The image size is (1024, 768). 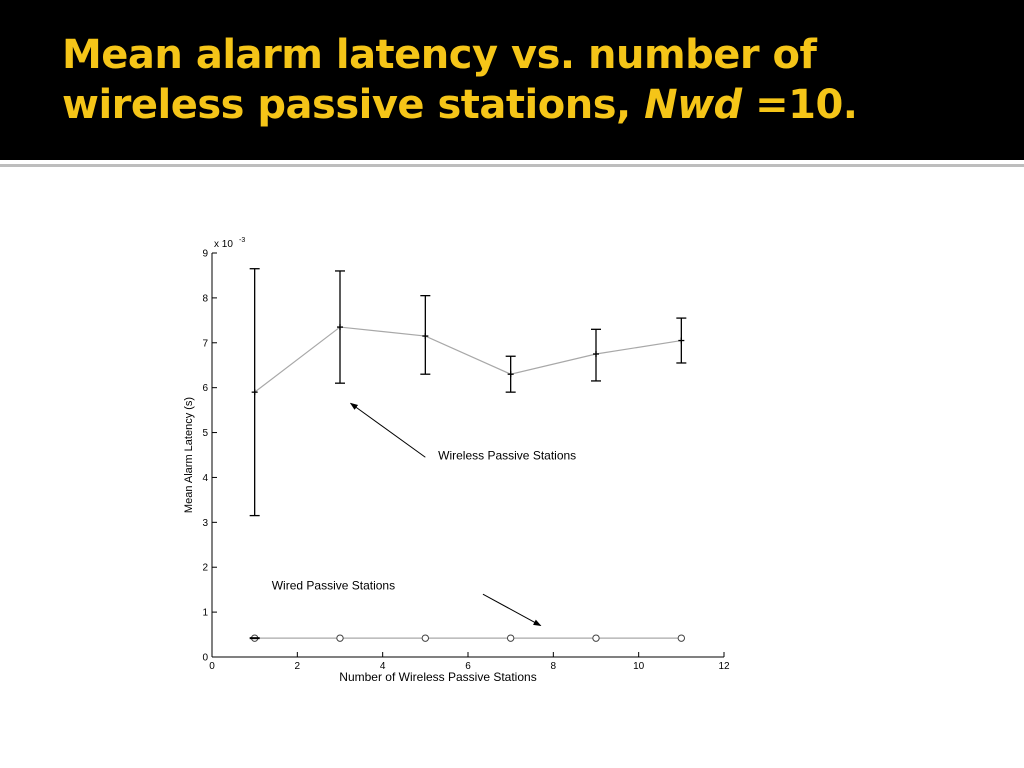 I want to click on x-tick-label: 12, so click(x=724, y=666).